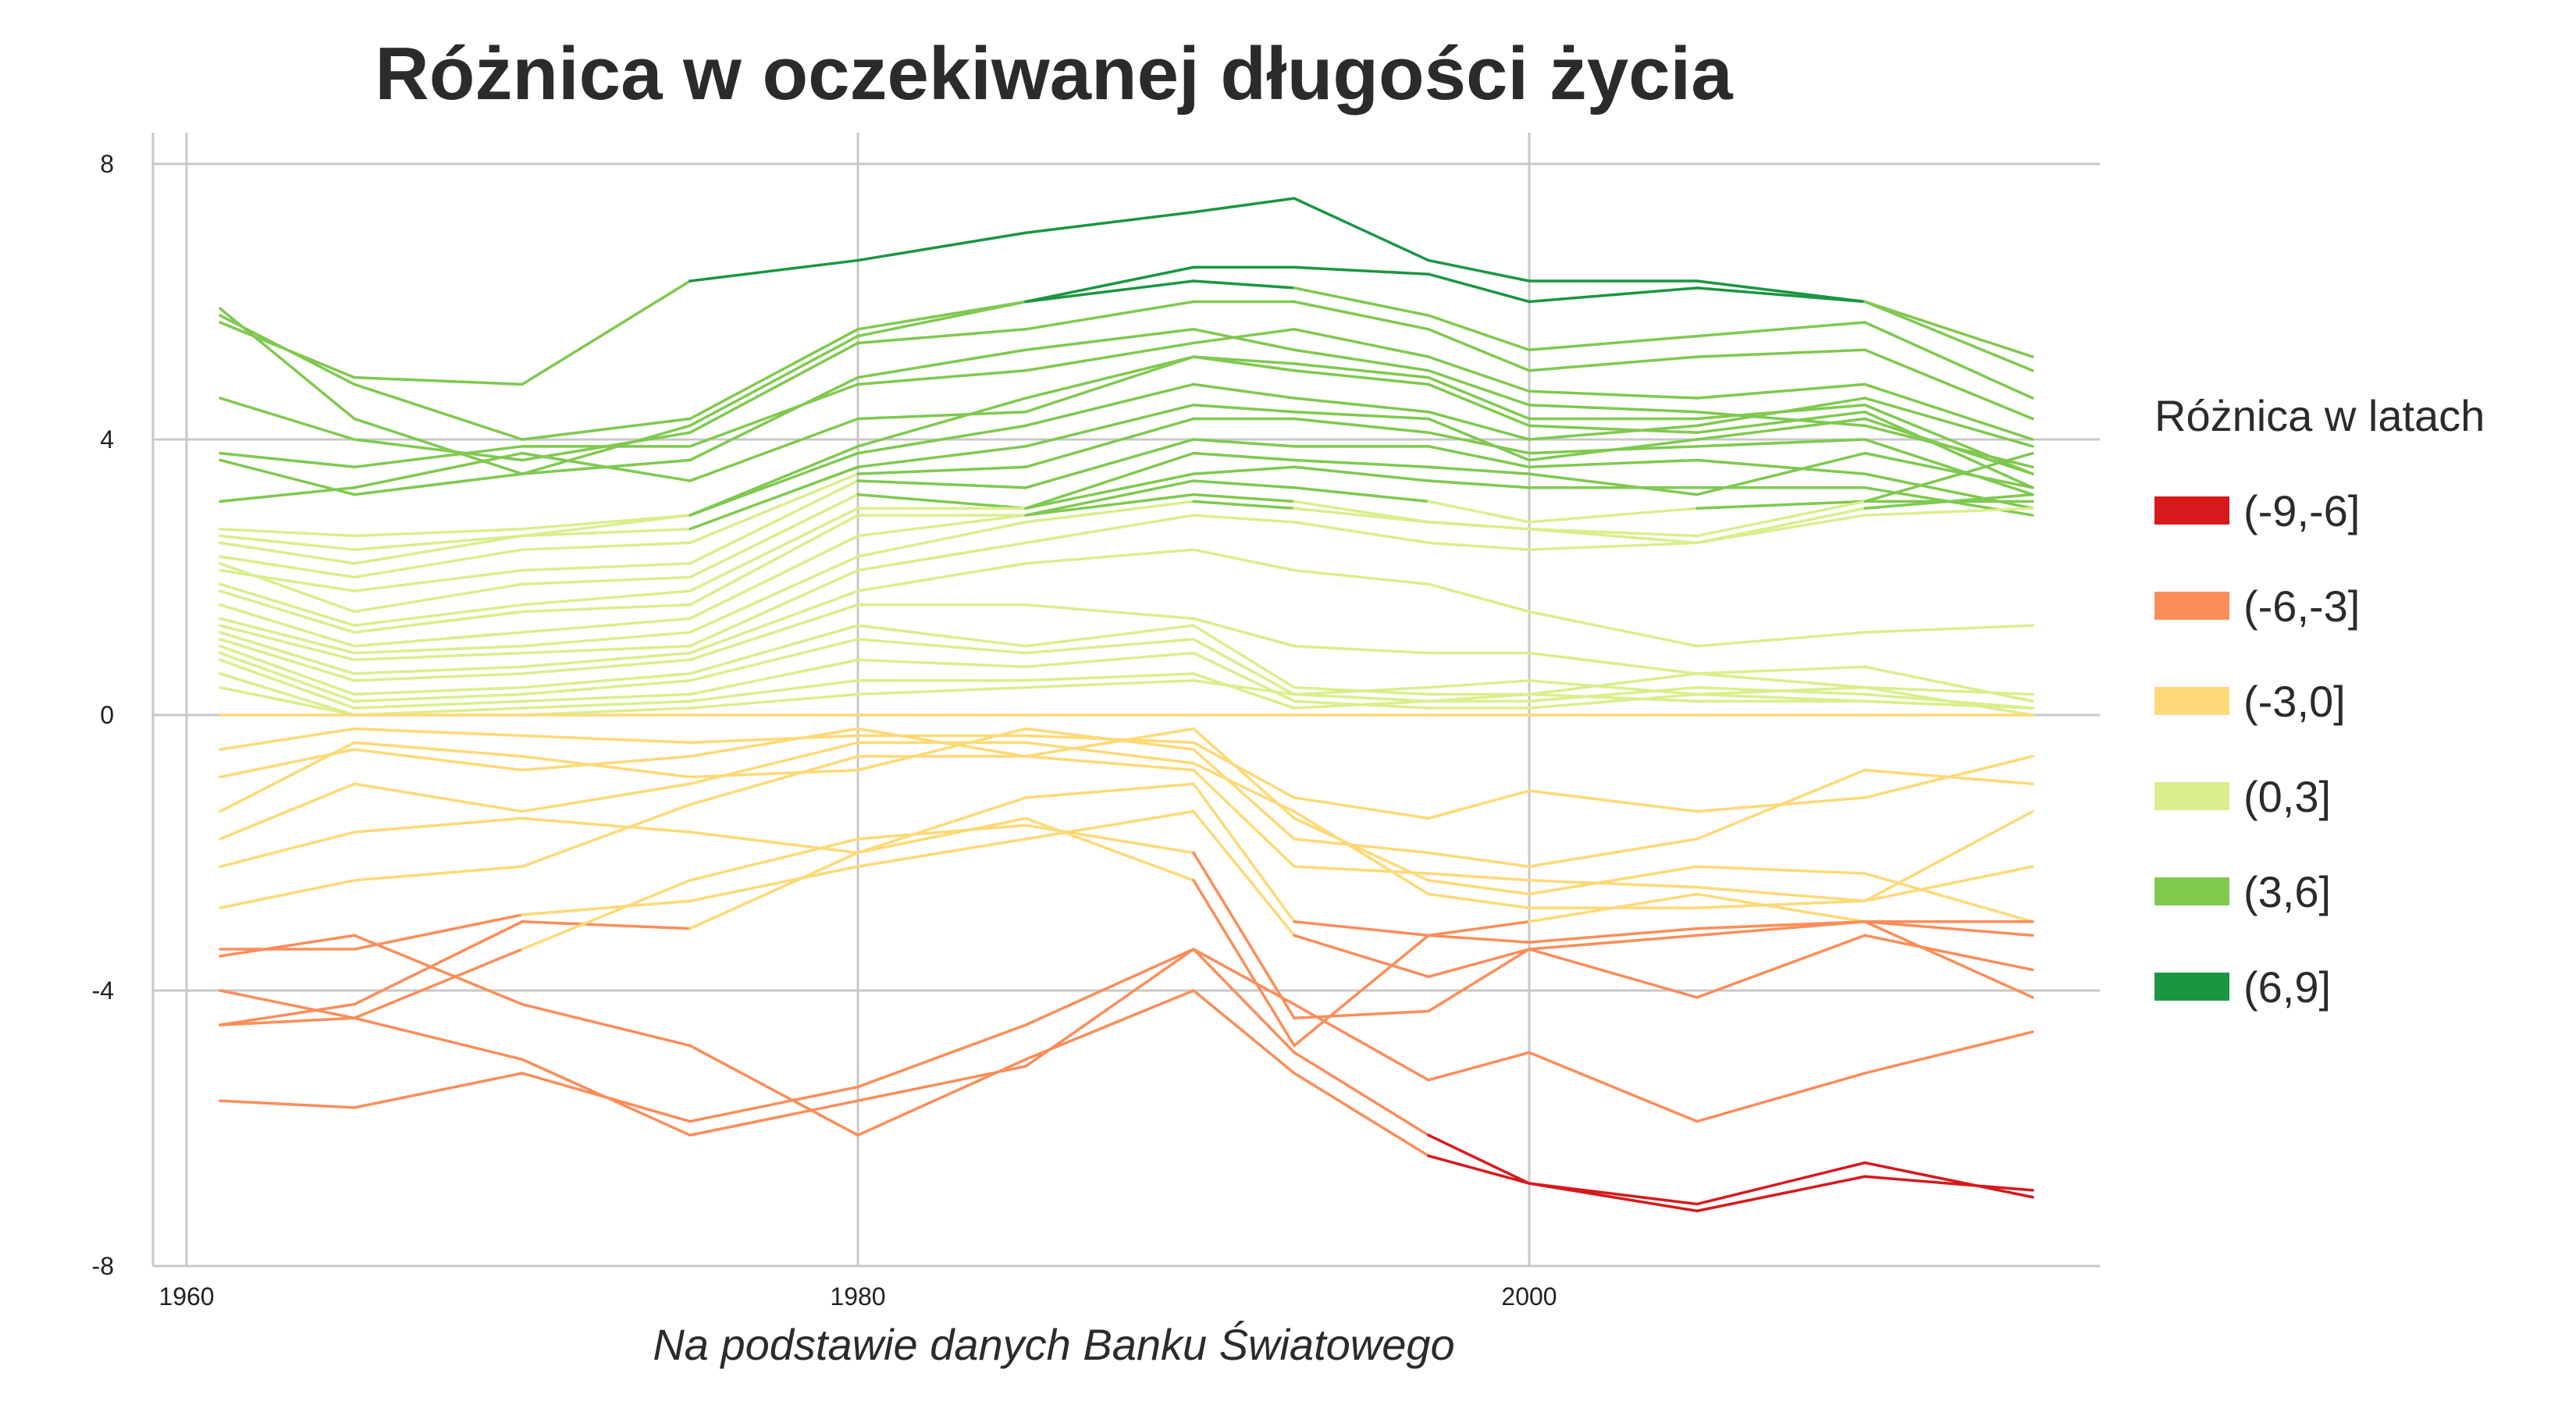  I want to click on chart-title: Różnica w oczekiwanej długości życia, so click(1054, 74).